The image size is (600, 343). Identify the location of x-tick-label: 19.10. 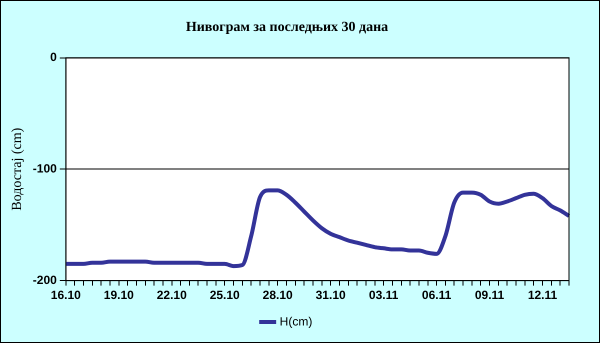
(119, 295).